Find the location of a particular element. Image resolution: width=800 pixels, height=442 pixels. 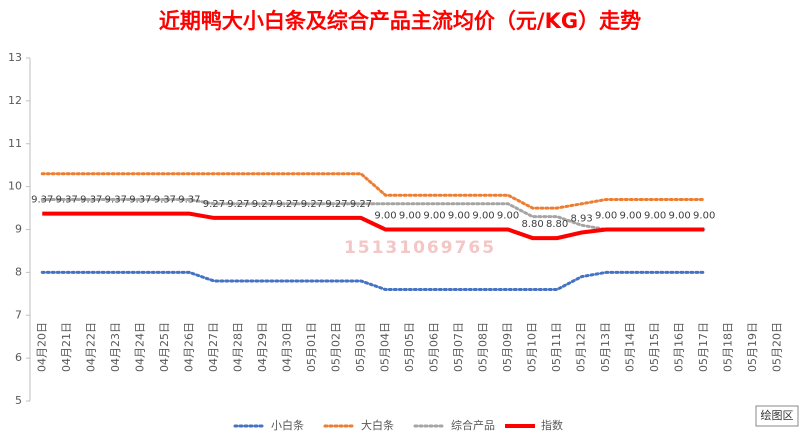

x-tick-label: 05月13日 is located at coordinates (605, 347).